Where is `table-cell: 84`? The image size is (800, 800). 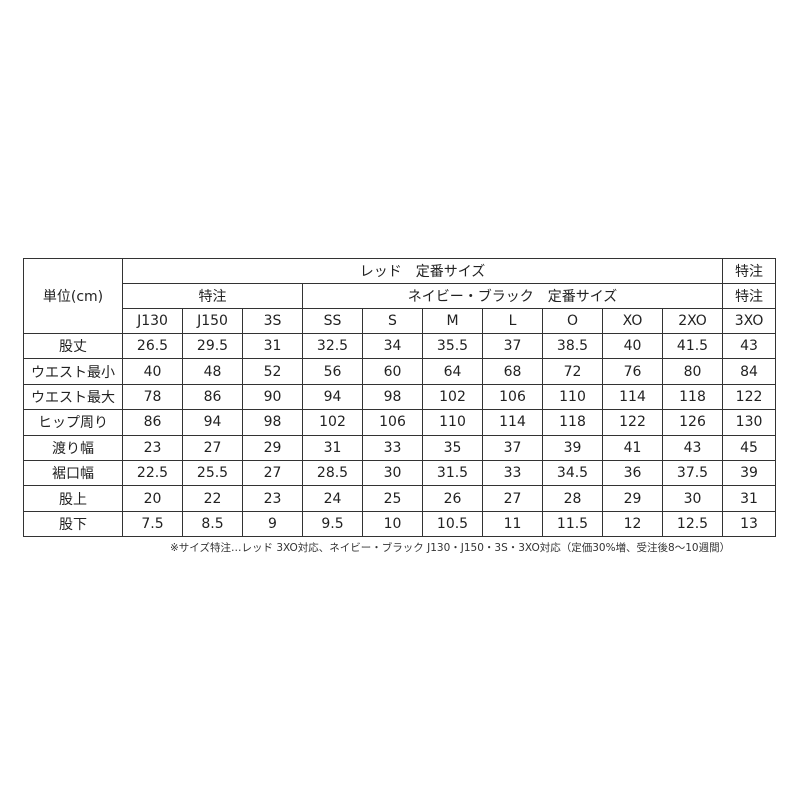 table-cell: 84 is located at coordinates (749, 371).